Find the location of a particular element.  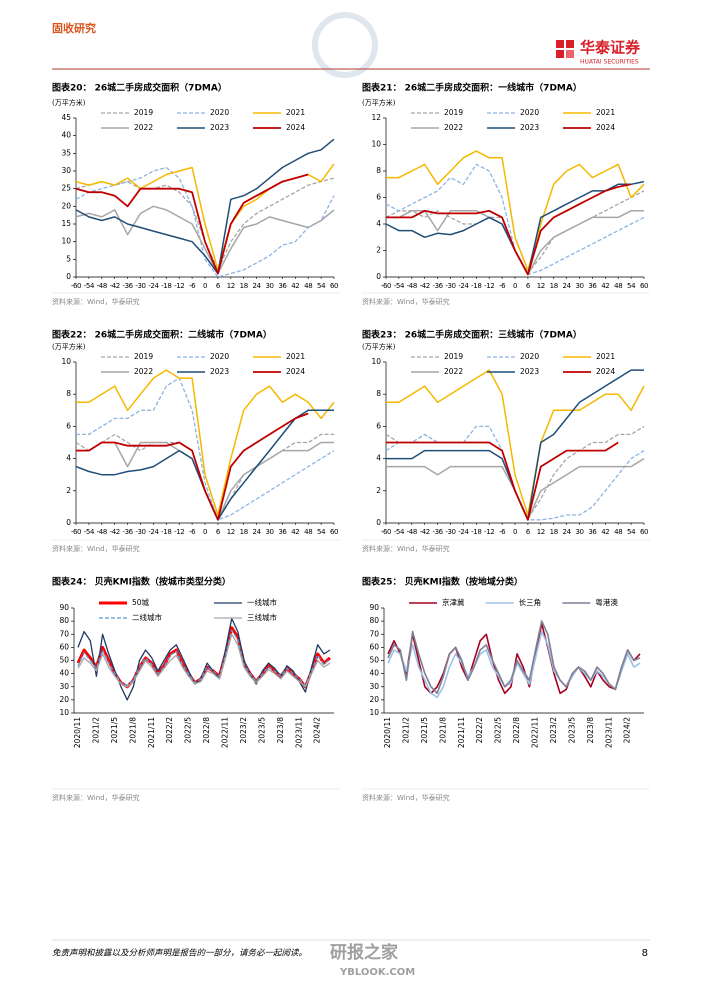

y-tick-label: 45 is located at coordinates (66, 117).